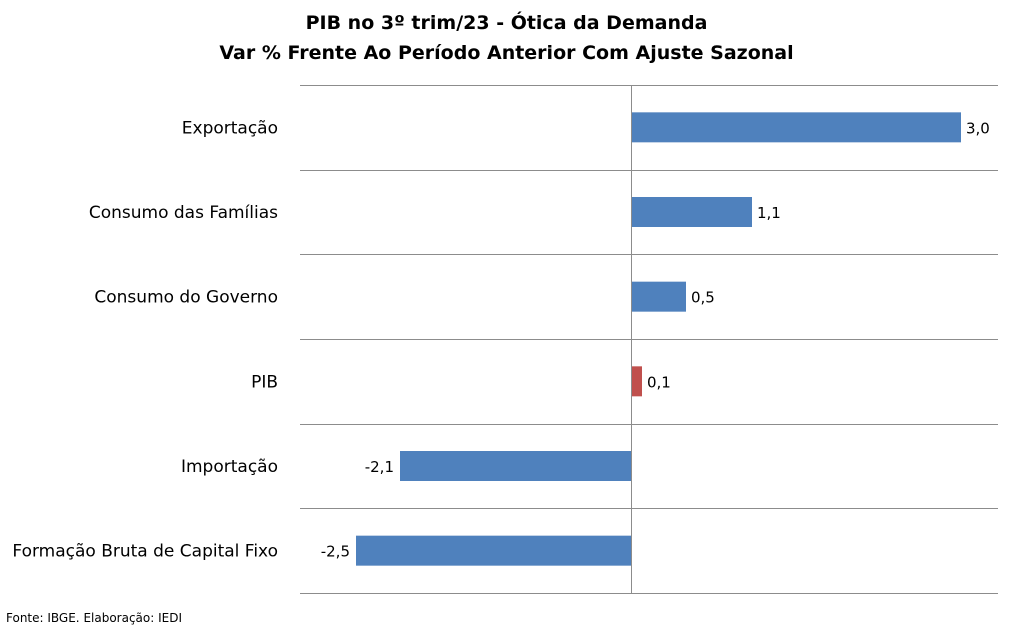  What do you see at coordinates (264, 382) in the screenshot?
I see `category-label: PIB` at bounding box center [264, 382].